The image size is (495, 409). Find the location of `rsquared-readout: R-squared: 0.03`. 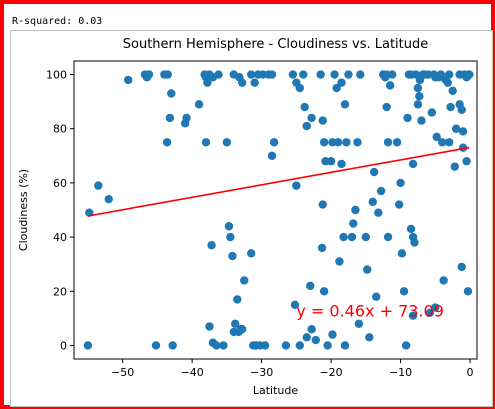

rsquared-readout: R-squared: 0.03 is located at coordinates (57, 21).